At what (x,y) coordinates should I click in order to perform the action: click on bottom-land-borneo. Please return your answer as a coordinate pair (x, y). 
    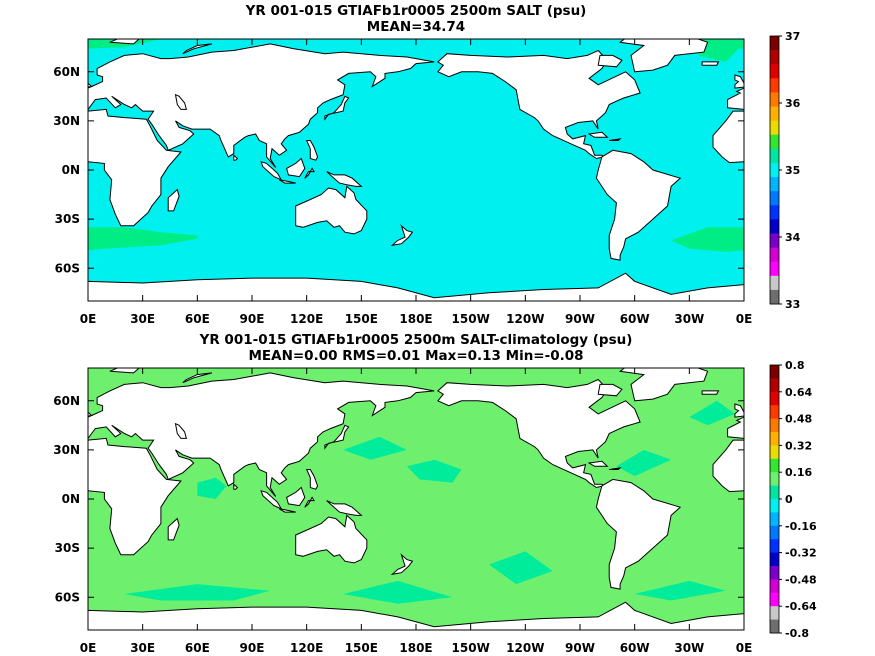
    Looking at the image, I should click on (296, 496).